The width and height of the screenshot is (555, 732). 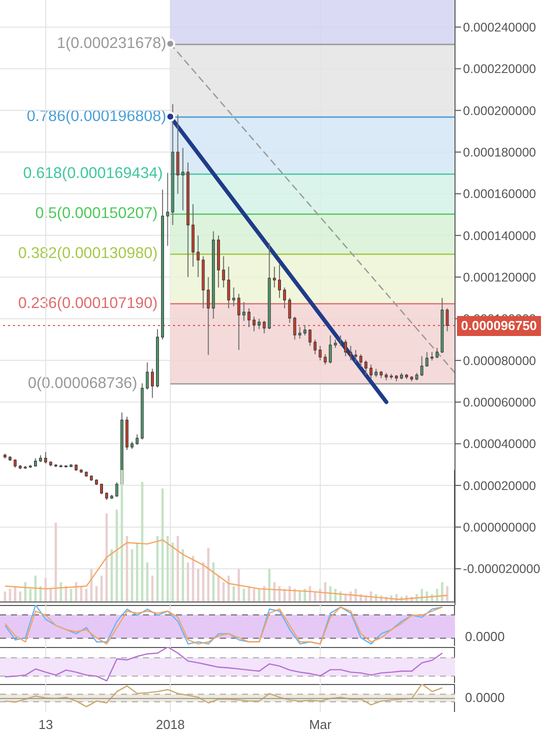 I want to click on y-tick-label: 0.000060000, so click(x=499, y=403).